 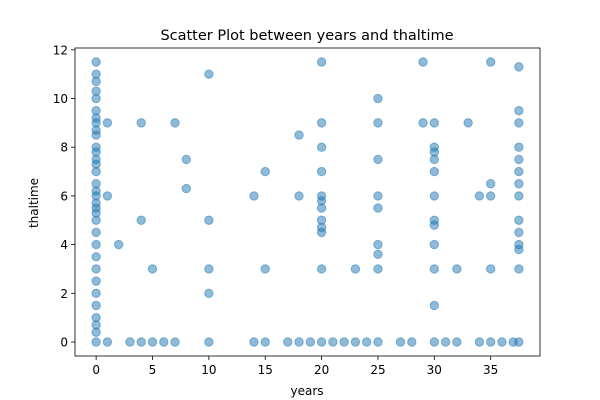 What do you see at coordinates (265, 370) in the screenshot?
I see `x-tick-label: 15` at bounding box center [265, 370].